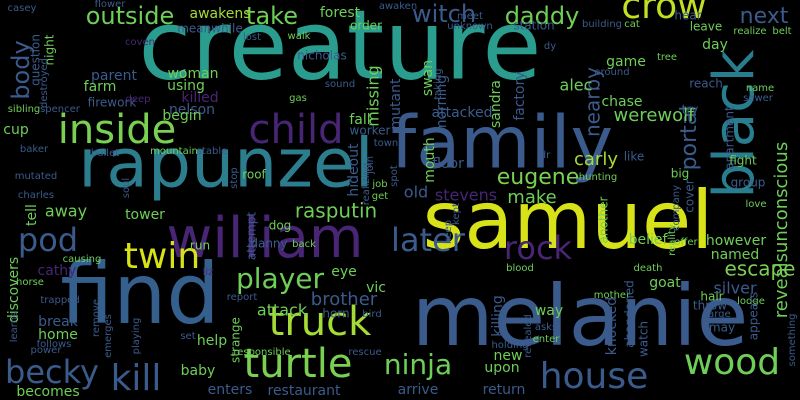 The height and width of the screenshot is (400, 800). Describe the element at coordinates (760, 88) in the screenshot. I see `cloud-word: name` at that location.